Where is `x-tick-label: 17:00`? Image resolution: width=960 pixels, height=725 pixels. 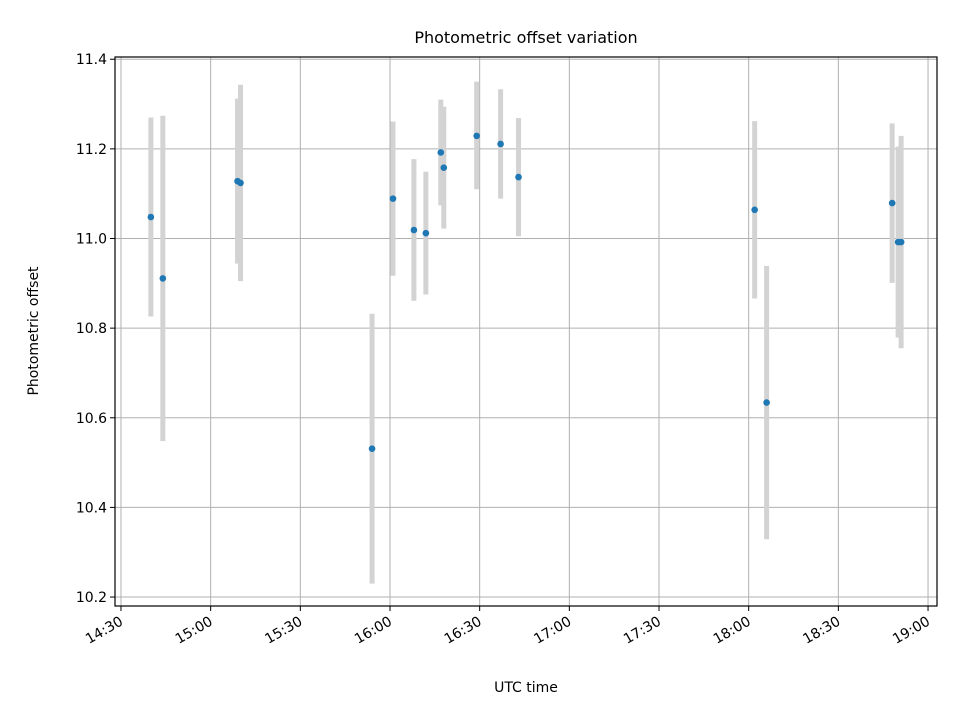
x-tick-label: 17:00 is located at coordinates (552, 631).